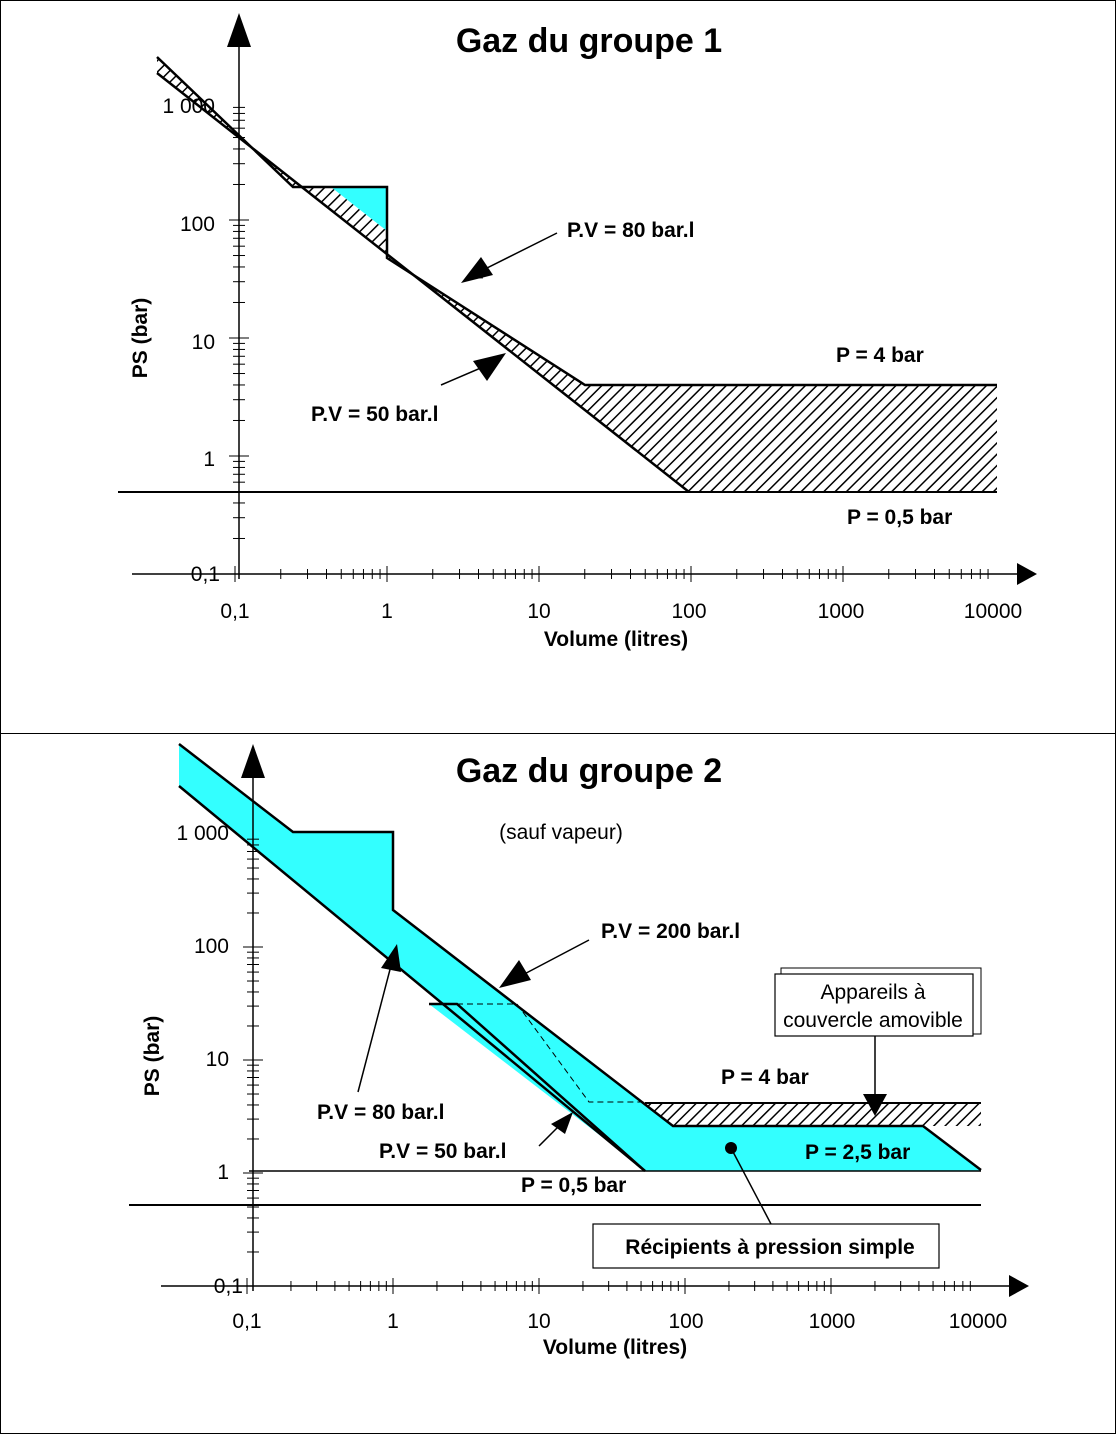  Describe the element at coordinates (769, 1247) in the screenshot. I see `recipients-label: Récipients à pression simple` at that location.